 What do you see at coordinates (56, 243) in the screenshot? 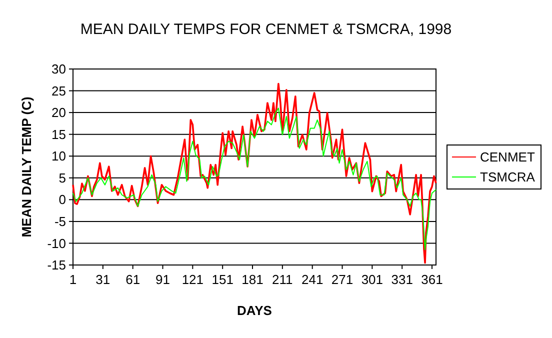
I see `y-tick-label: -10` at bounding box center [56, 243].